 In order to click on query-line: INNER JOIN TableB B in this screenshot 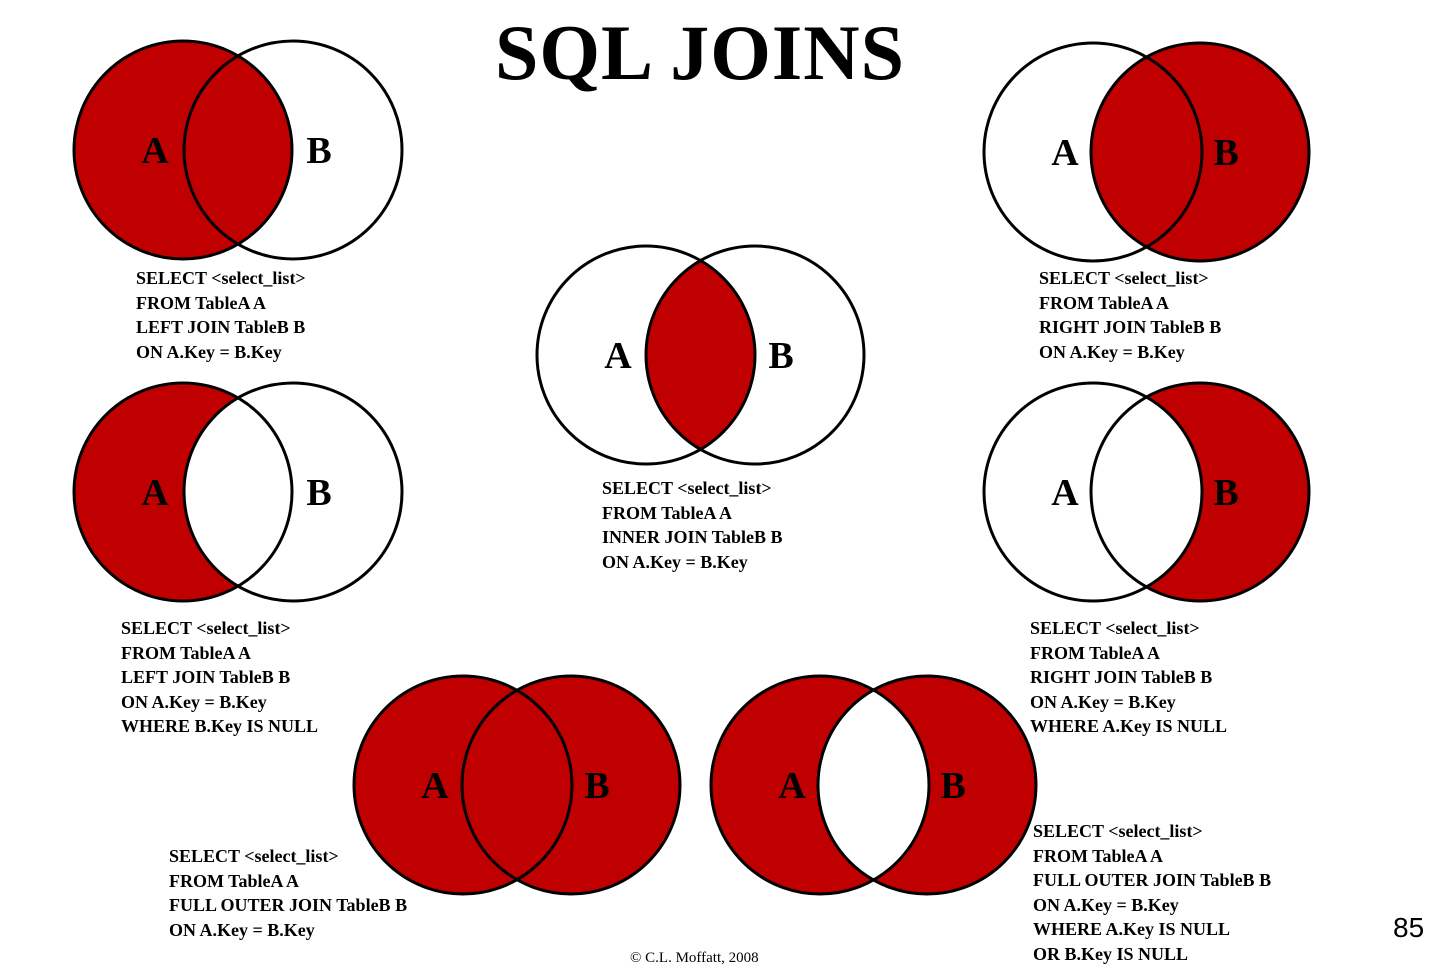, I will do `click(692, 537)`.